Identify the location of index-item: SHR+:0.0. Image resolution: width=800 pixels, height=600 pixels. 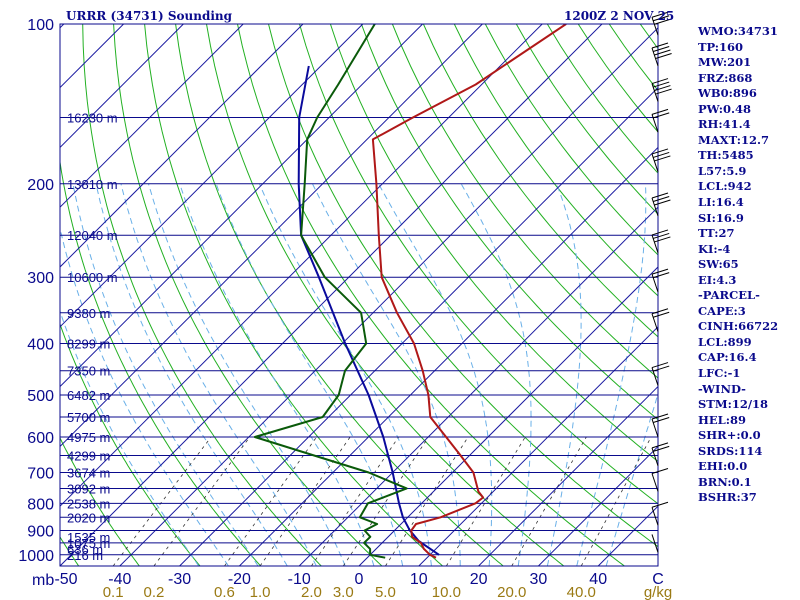
(729, 435).